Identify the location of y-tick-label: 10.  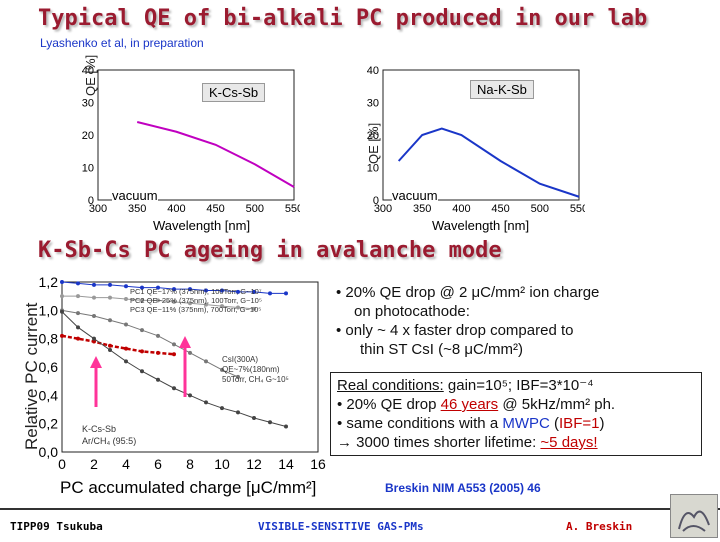
(373, 169).